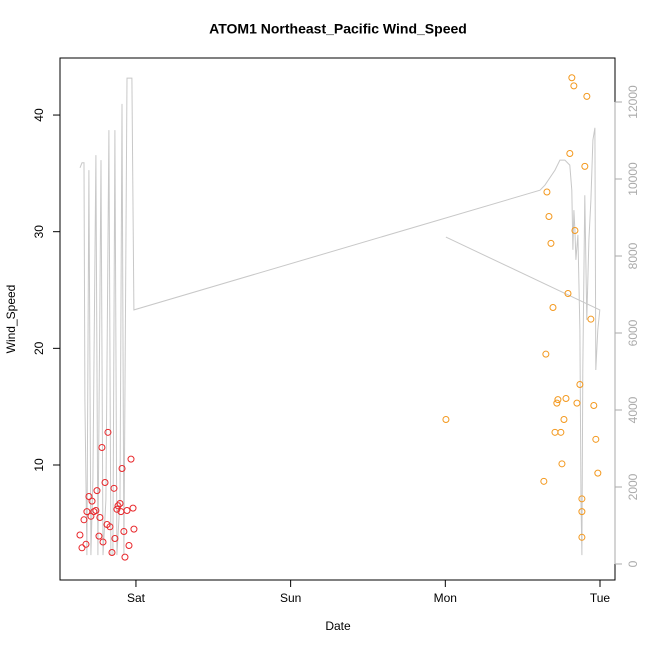  I want to click on x-axis-label: Date, so click(338, 626).